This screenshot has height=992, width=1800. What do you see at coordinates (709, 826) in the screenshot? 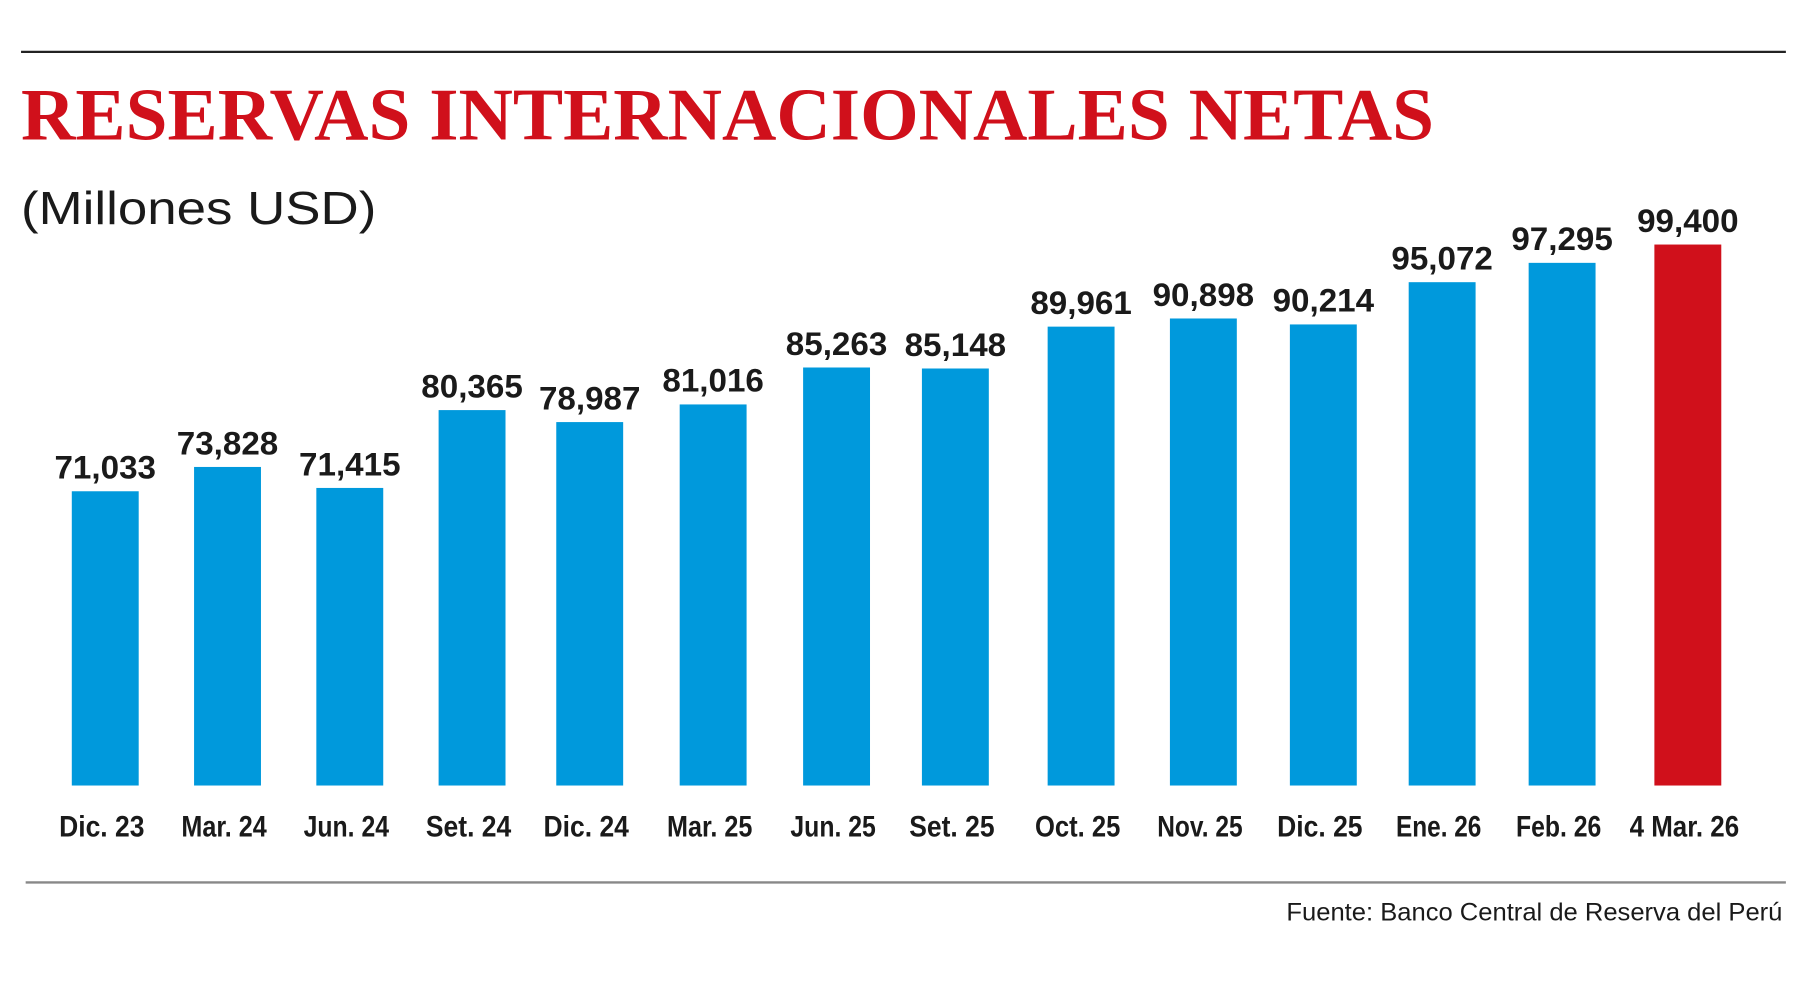
I see `category-label: Mar. 25` at bounding box center [709, 826].